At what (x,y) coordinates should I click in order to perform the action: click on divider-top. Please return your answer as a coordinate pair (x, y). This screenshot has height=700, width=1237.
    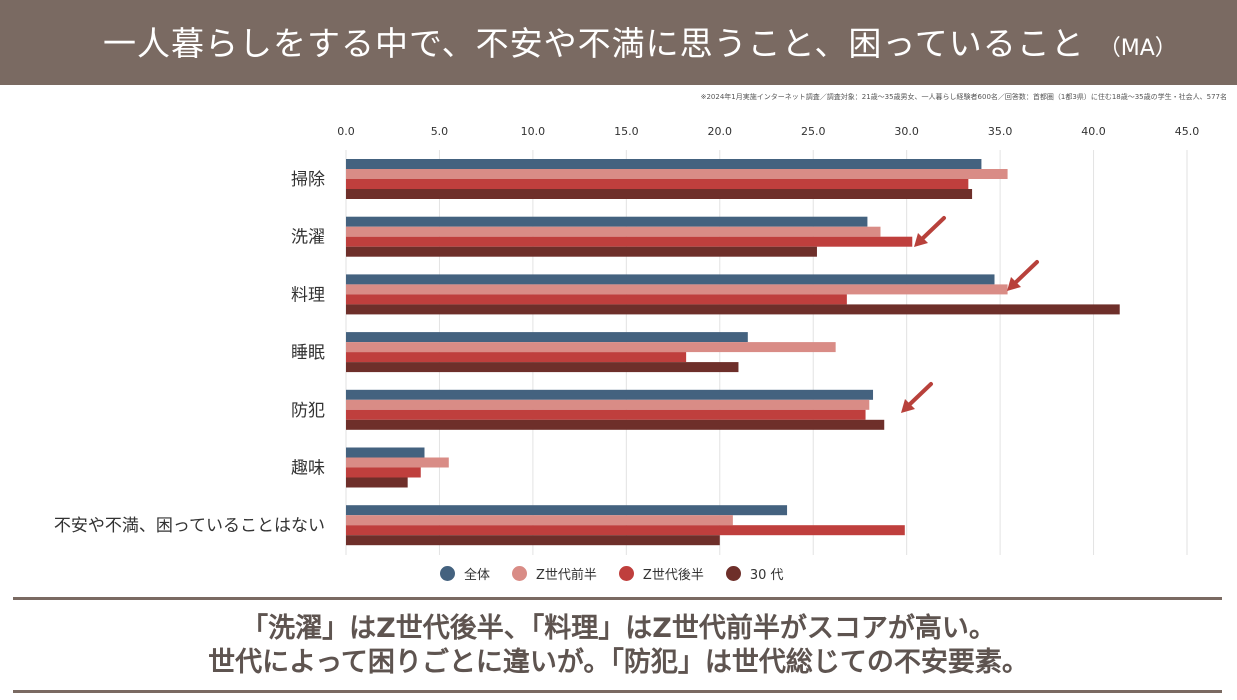
    Looking at the image, I should click on (617, 598).